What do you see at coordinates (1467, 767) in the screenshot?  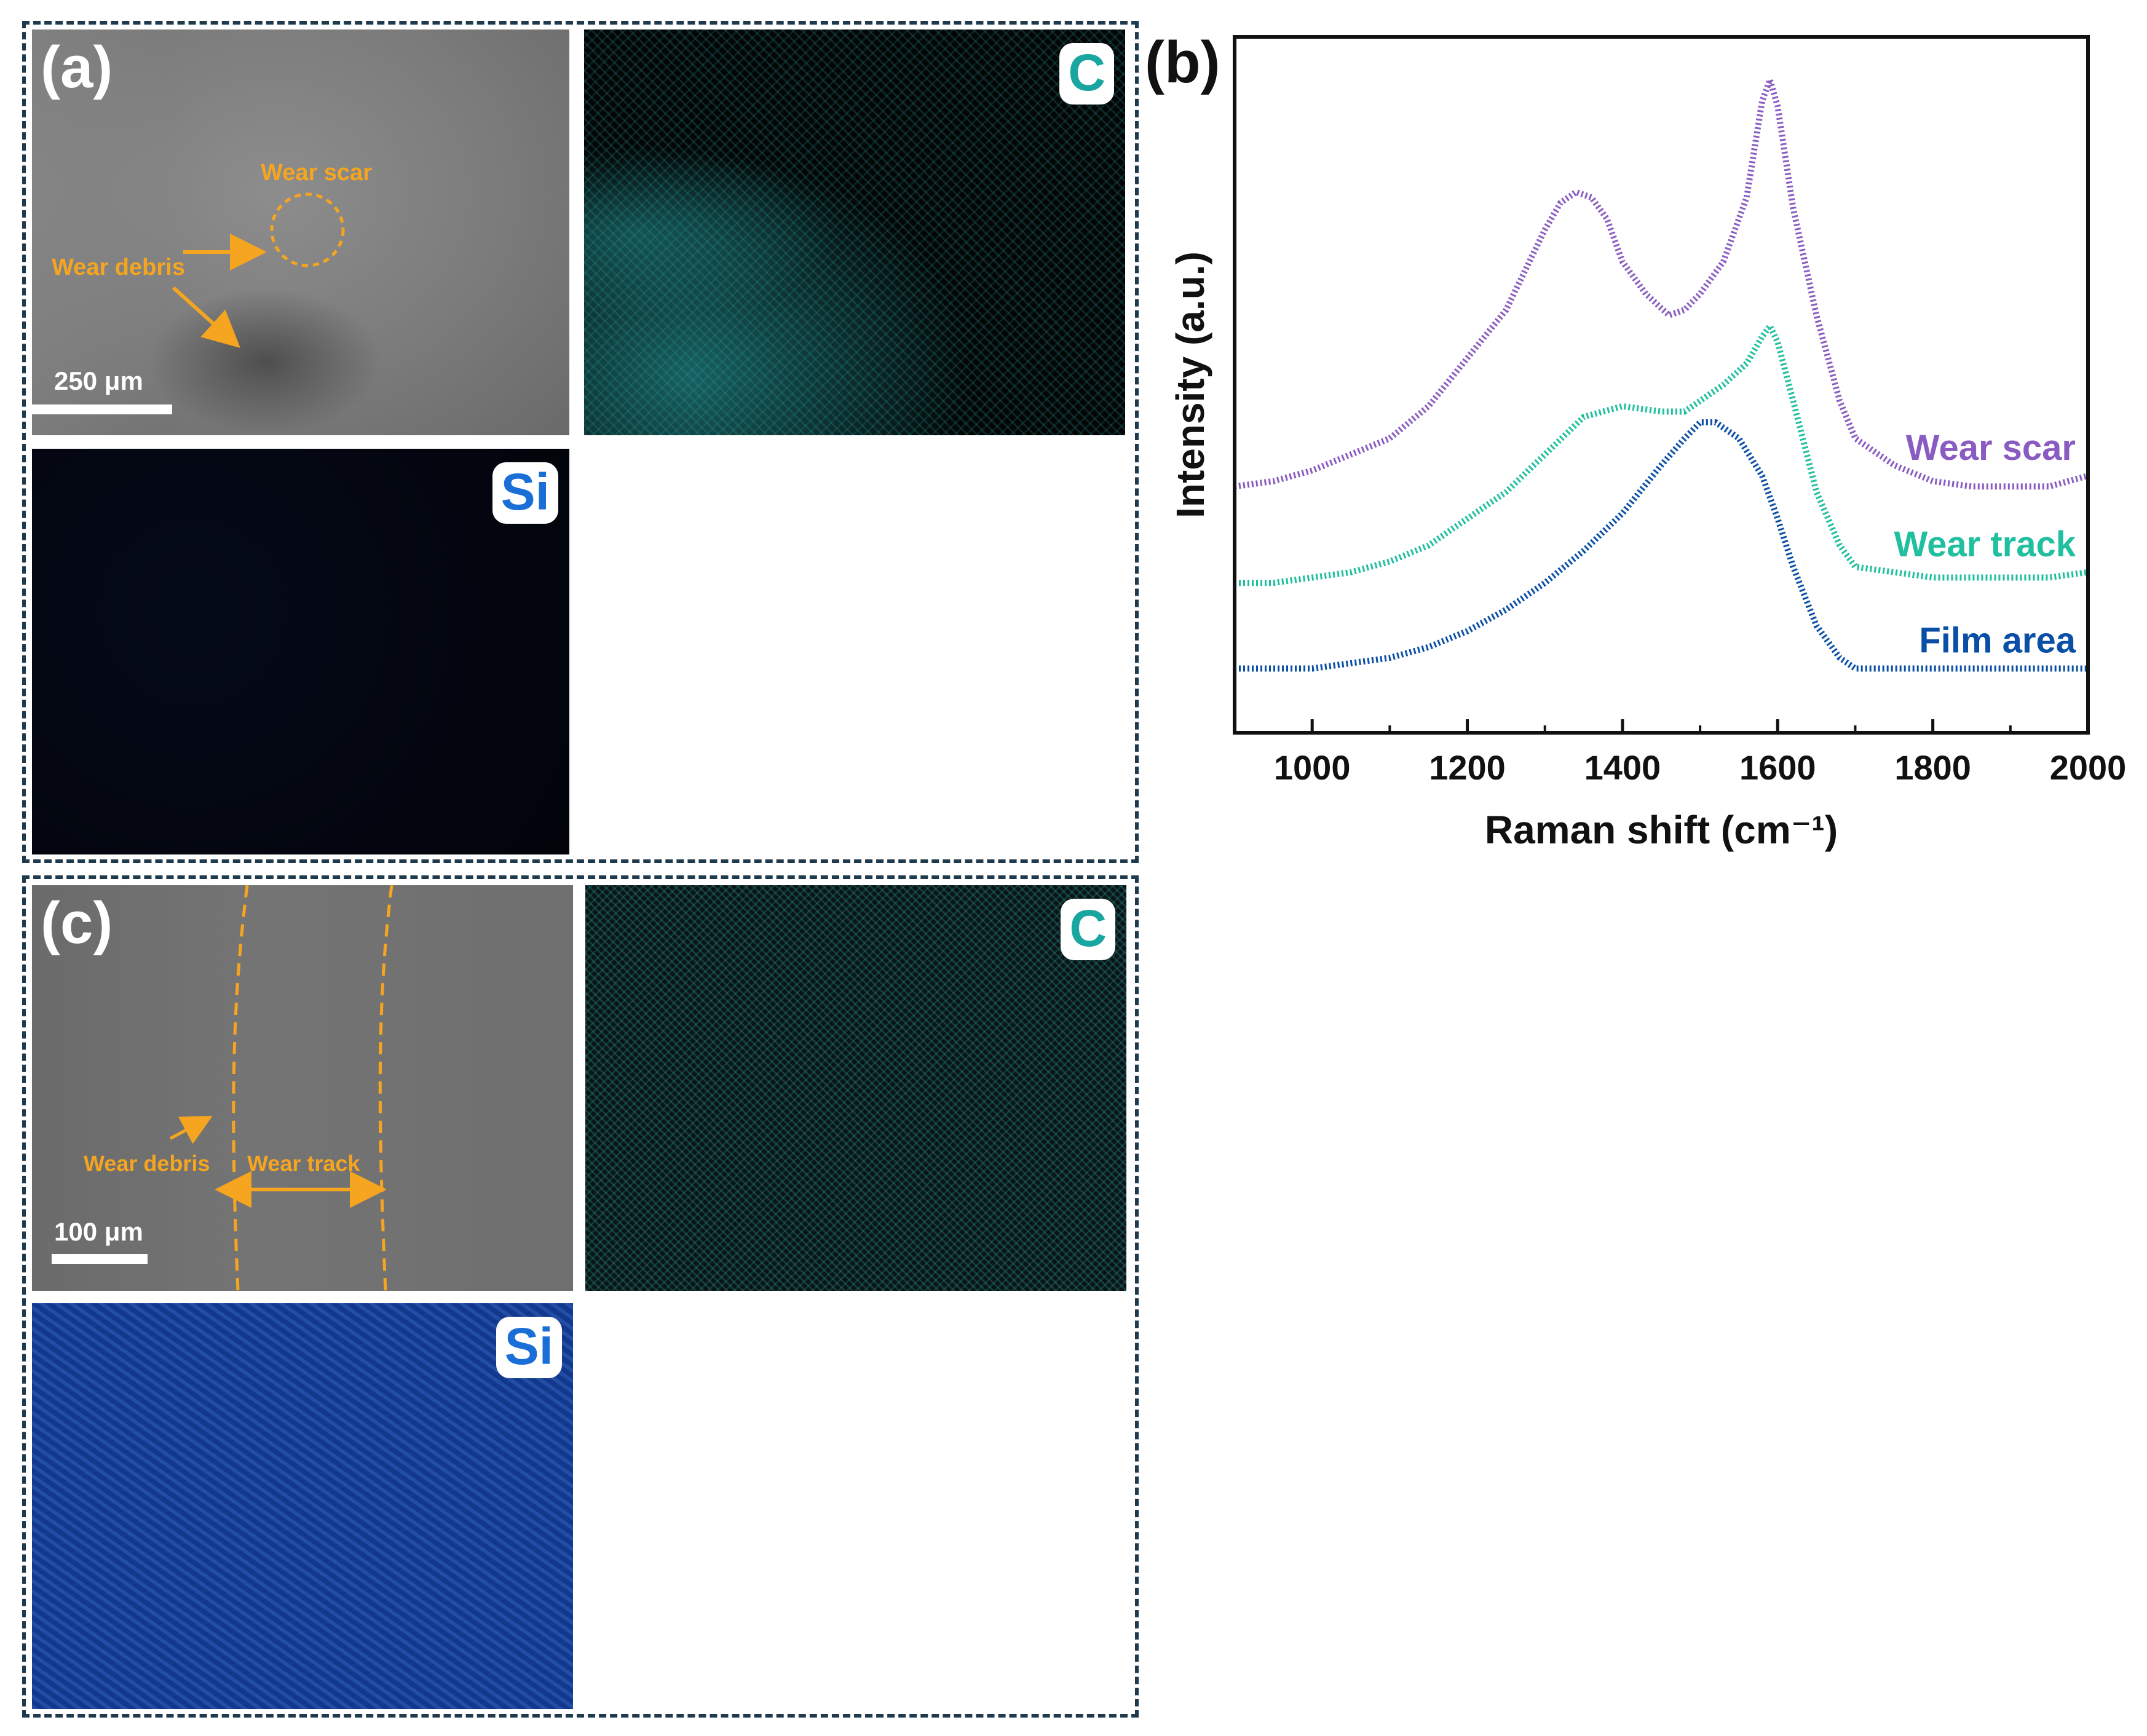 I see `x-tick-label-1200: 1200` at bounding box center [1467, 767].